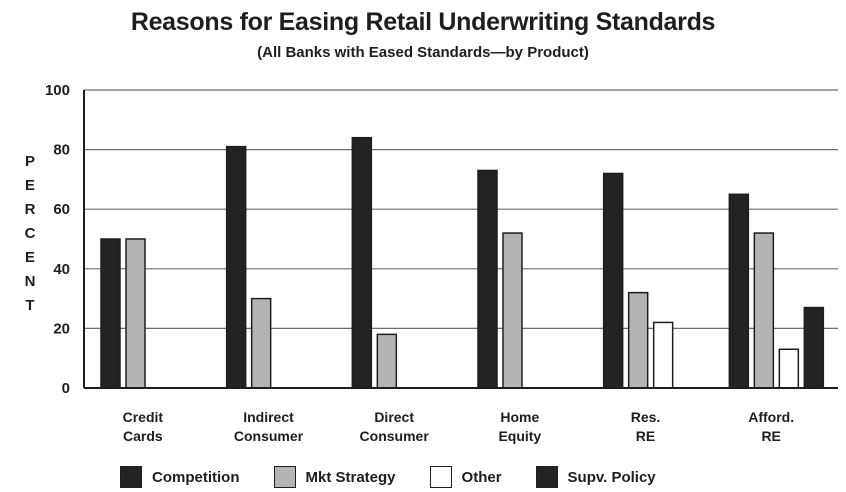 Image resolution: width=846 pixels, height=492 pixels. Describe the element at coordinates (30, 305) in the screenshot. I see `y-axis-label-letter: T` at that location.